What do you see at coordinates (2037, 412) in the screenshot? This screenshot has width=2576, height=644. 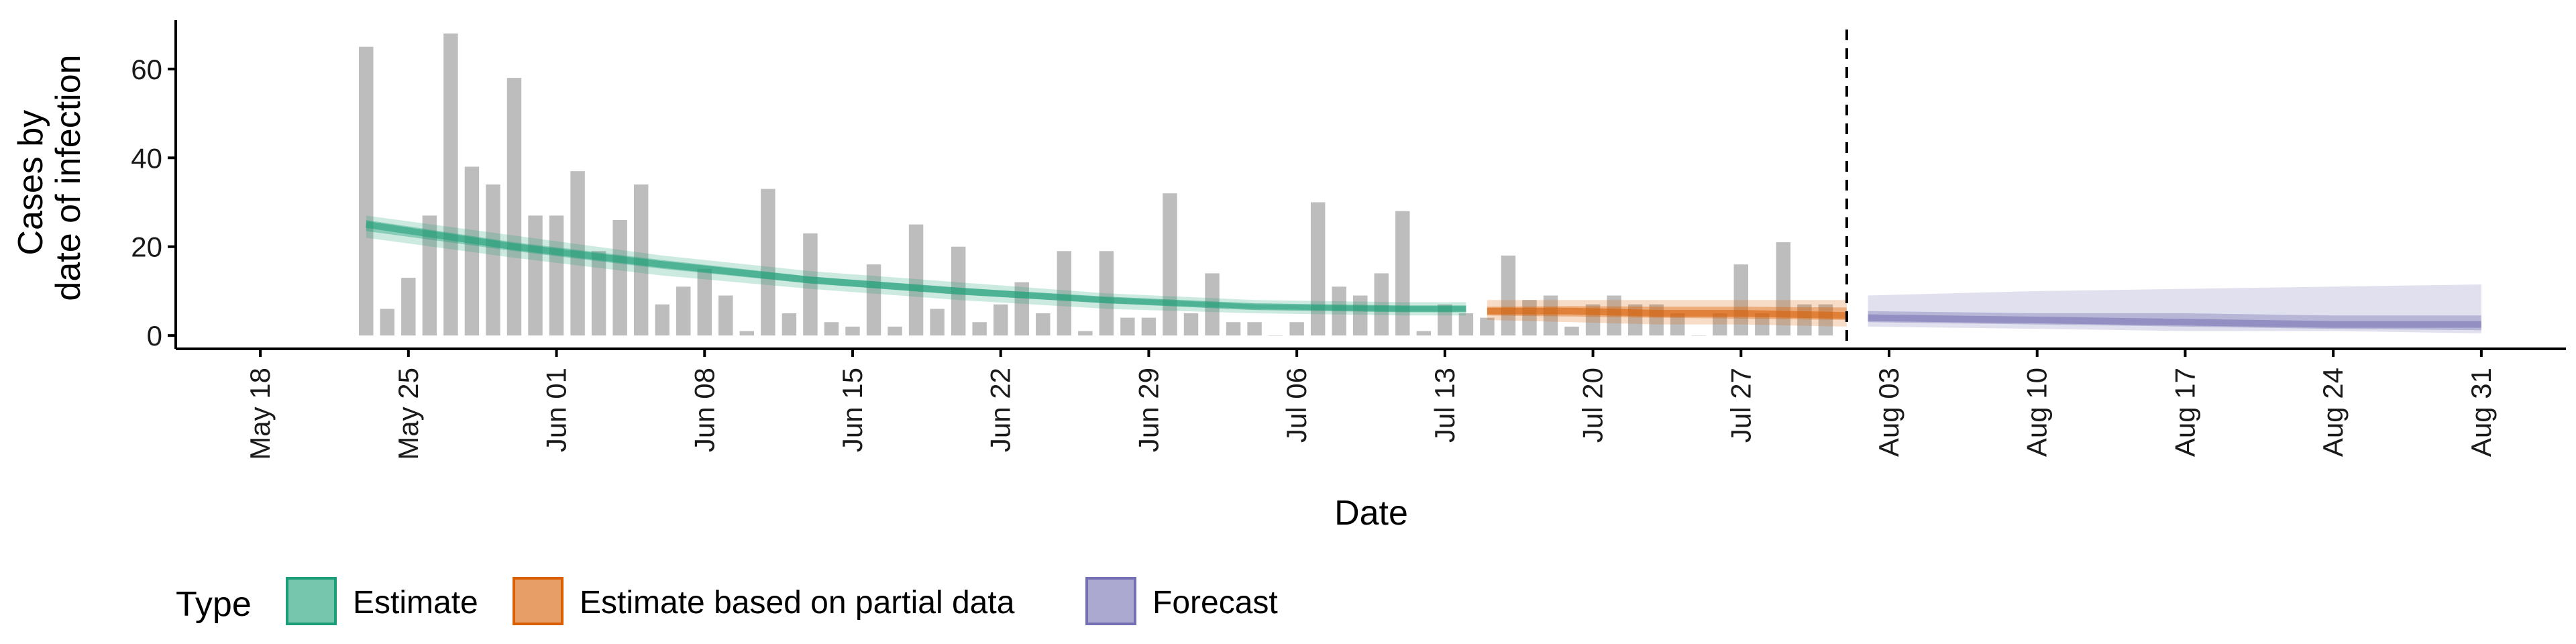 I see `x-tick-label: Aug 10` at bounding box center [2037, 412].